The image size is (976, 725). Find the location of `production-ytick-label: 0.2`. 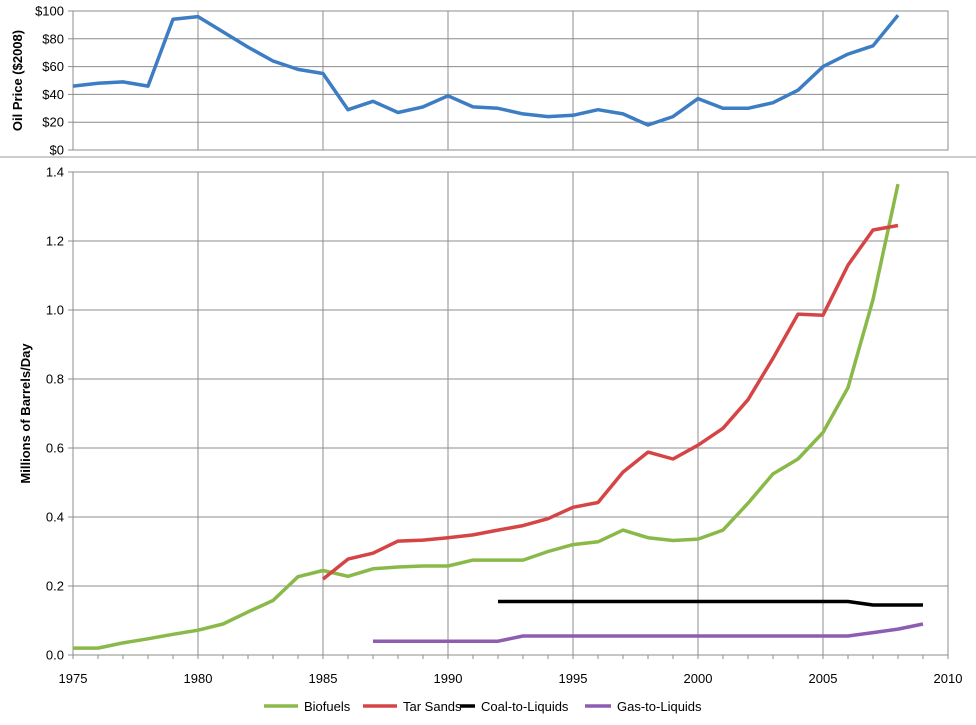

production-ytick-label: 0.2 is located at coordinates (55, 586).